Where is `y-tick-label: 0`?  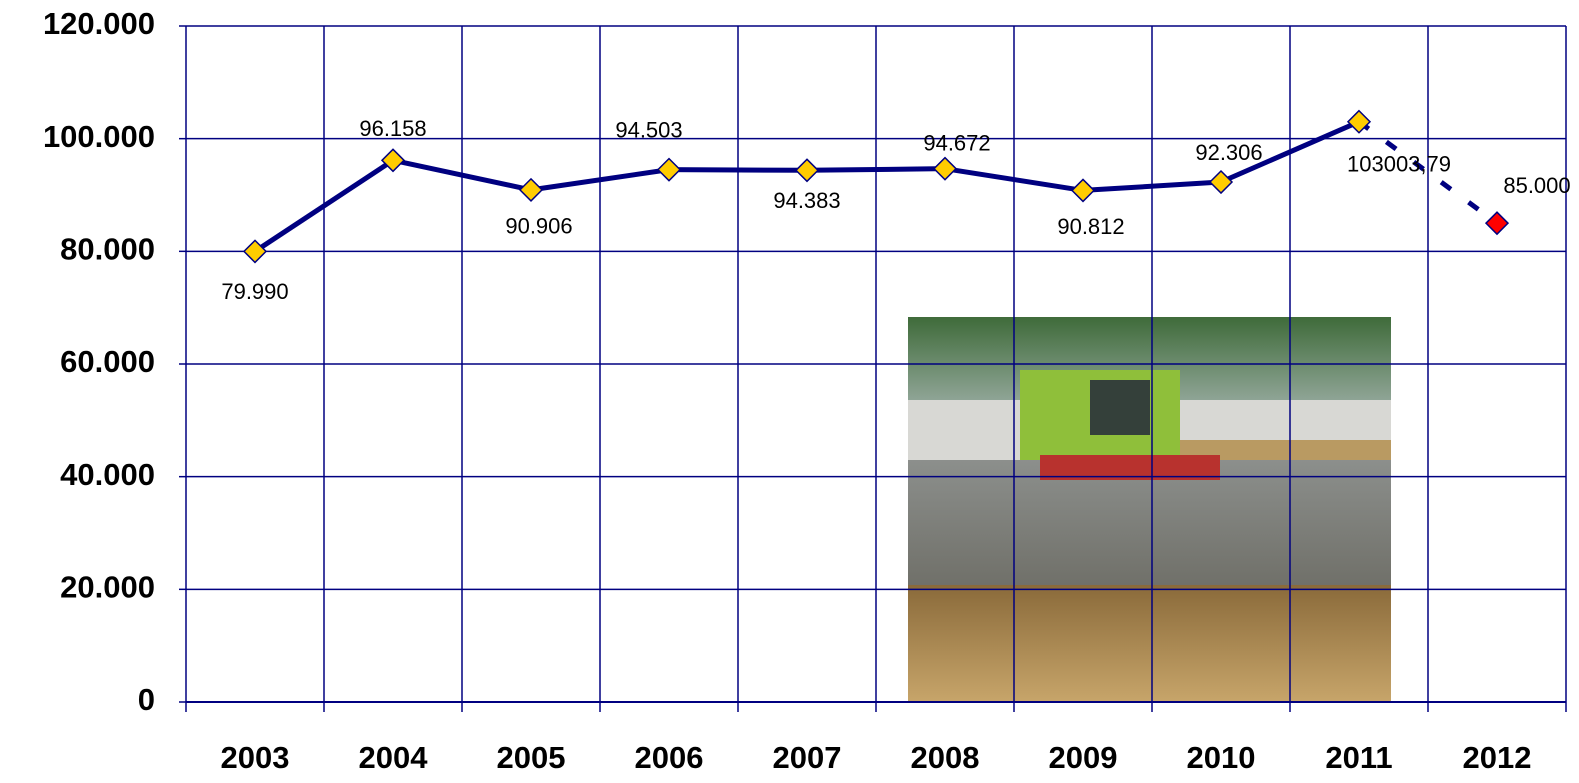
y-tick-label: 0 is located at coordinates (146, 699).